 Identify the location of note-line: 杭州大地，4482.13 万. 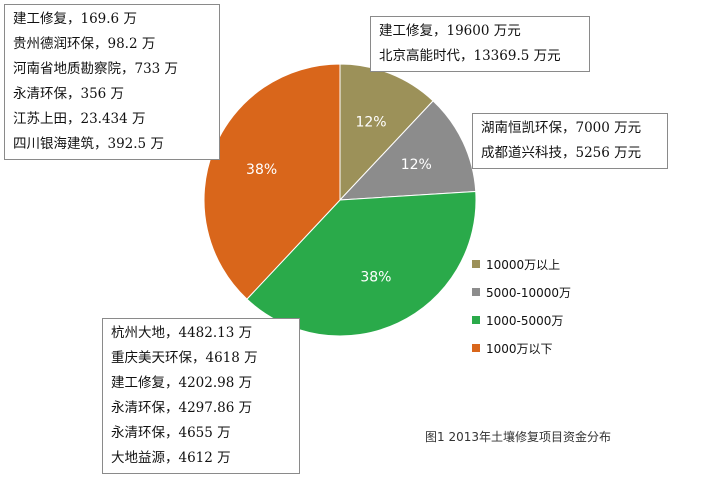
(182, 333).